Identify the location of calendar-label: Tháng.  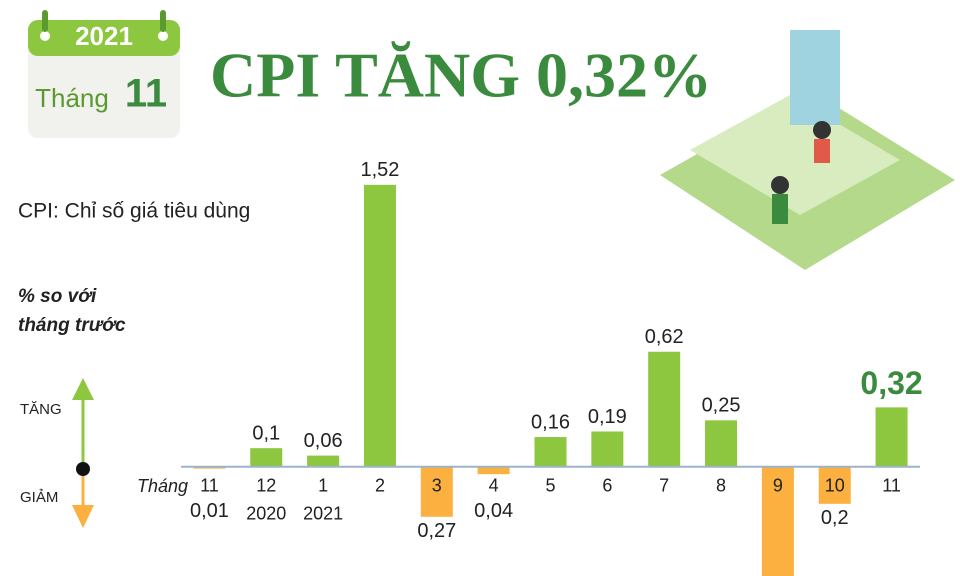
(72, 98).